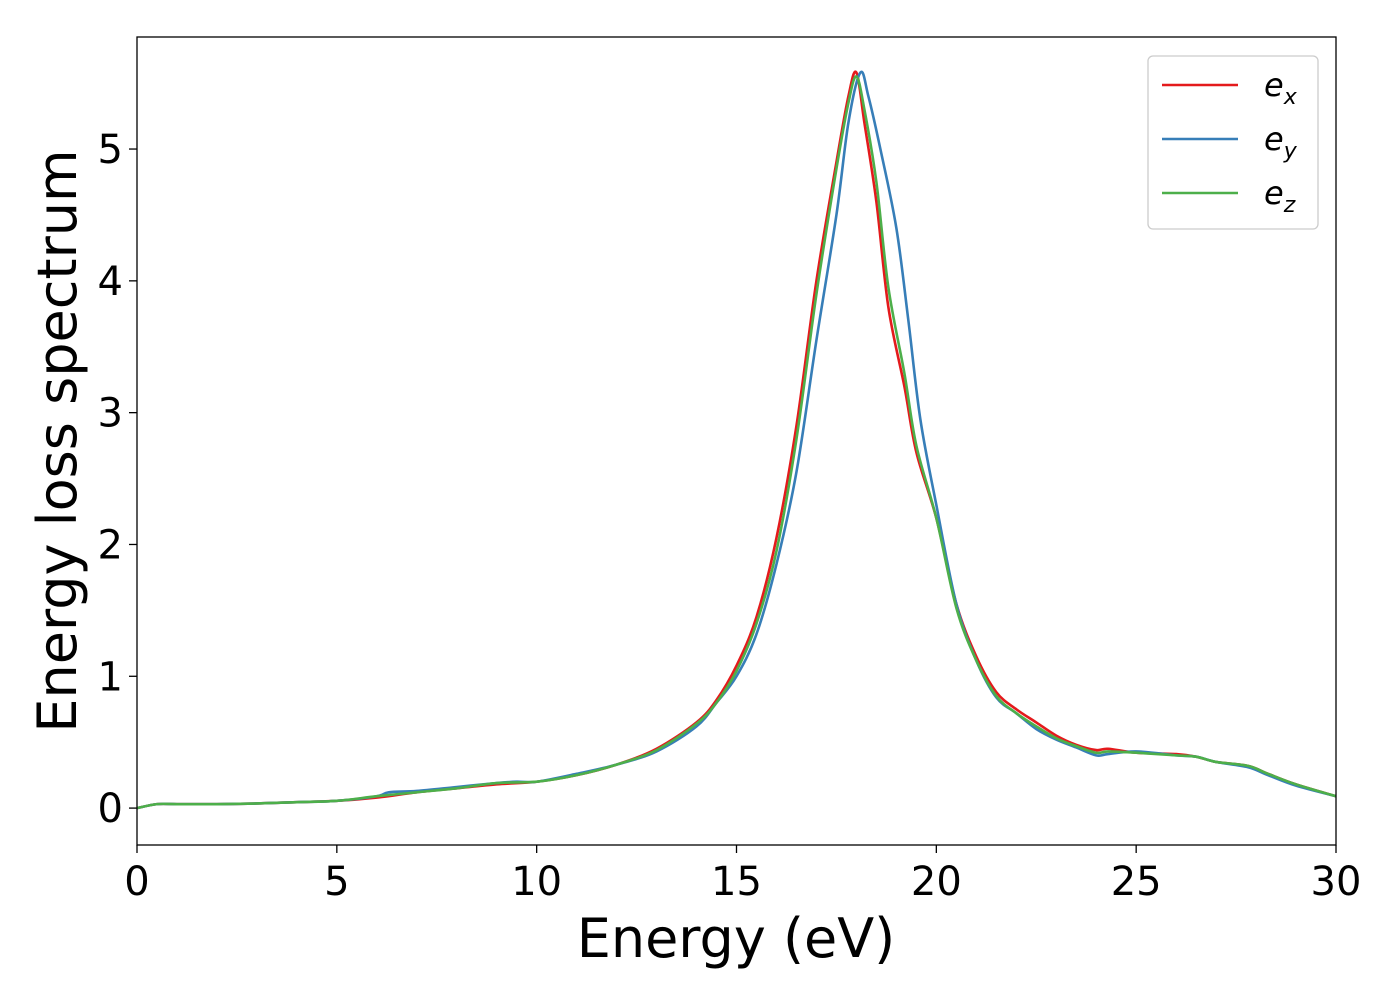  I want to click on legend-box, so click(1233, 142).